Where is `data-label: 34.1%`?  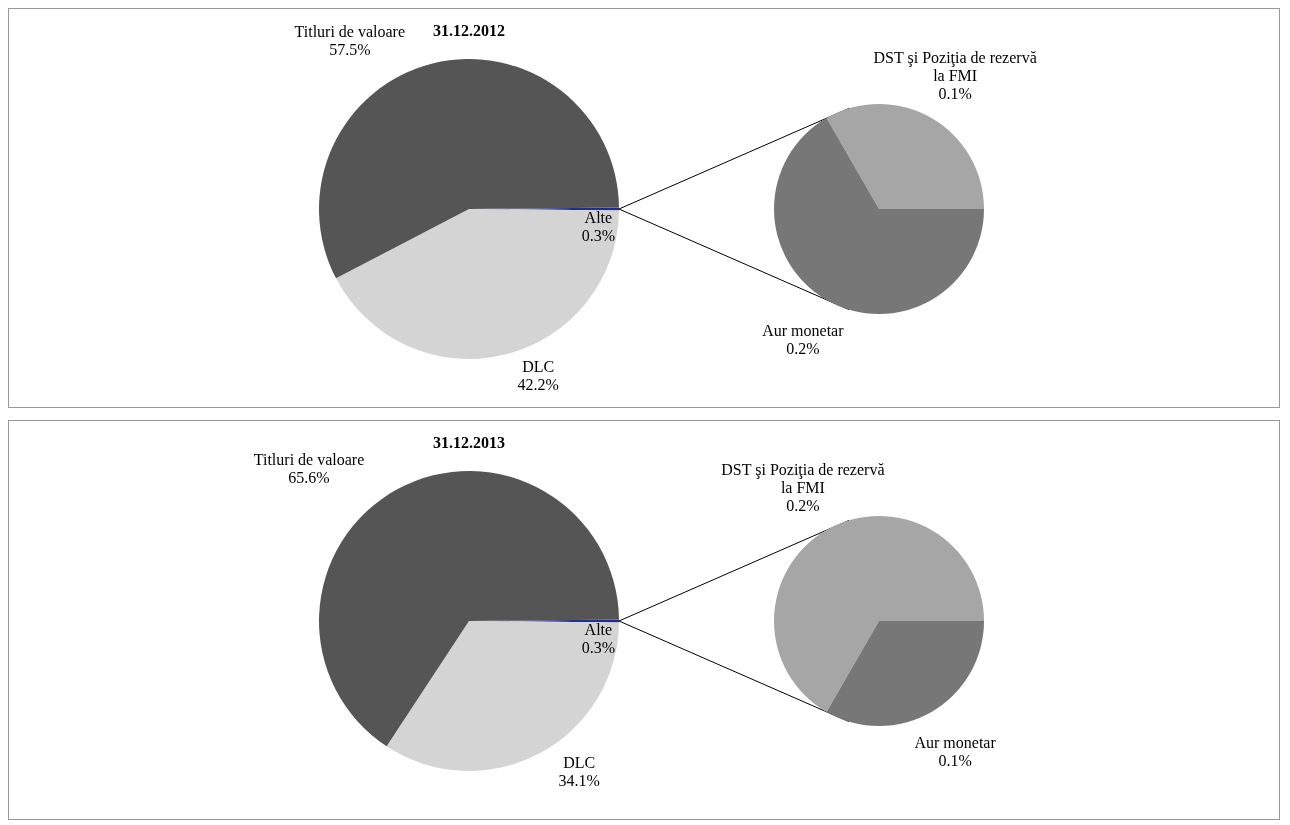 data-label: 34.1% is located at coordinates (579, 781).